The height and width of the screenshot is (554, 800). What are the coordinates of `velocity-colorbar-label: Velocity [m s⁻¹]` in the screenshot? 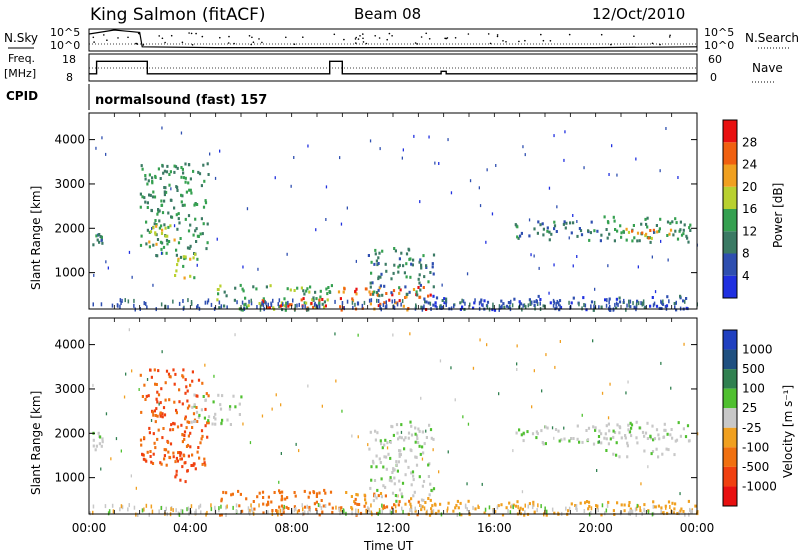 It's located at (788, 431).